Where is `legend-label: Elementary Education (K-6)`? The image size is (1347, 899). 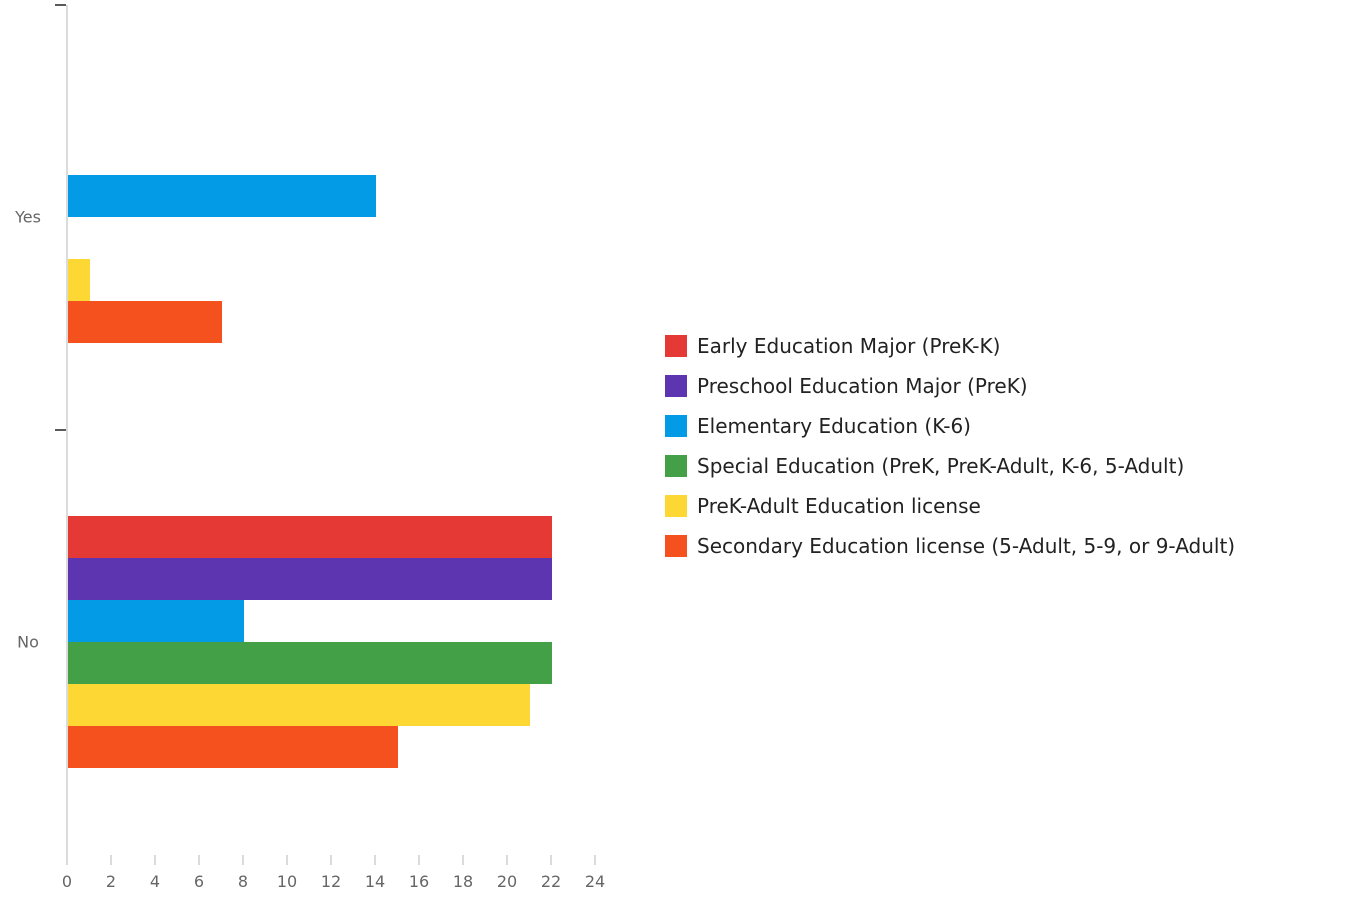 legend-label: Elementary Education (K-6) is located at coordinates (834, 426).